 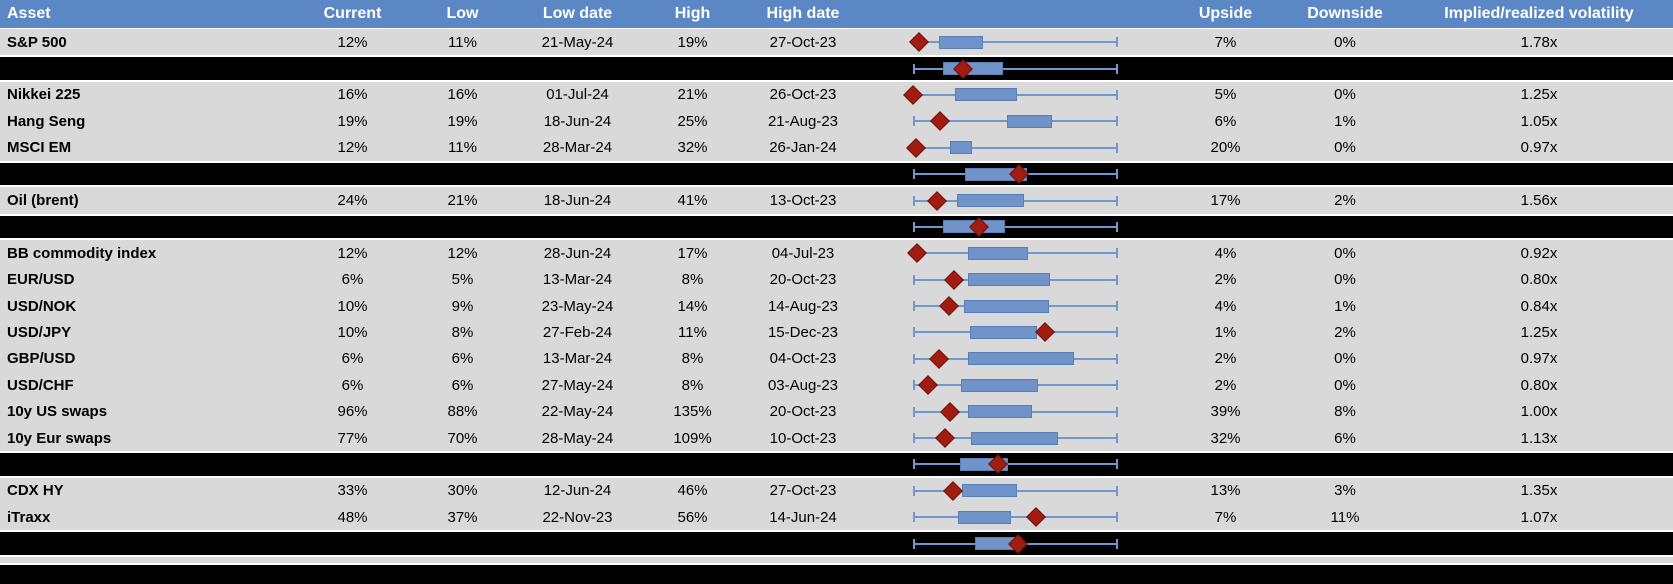 What do you see at coordinates (803, 438) in the screenshot?
I see `high-date-cell: 10-Oct-23` at bounding box center [803, 438].